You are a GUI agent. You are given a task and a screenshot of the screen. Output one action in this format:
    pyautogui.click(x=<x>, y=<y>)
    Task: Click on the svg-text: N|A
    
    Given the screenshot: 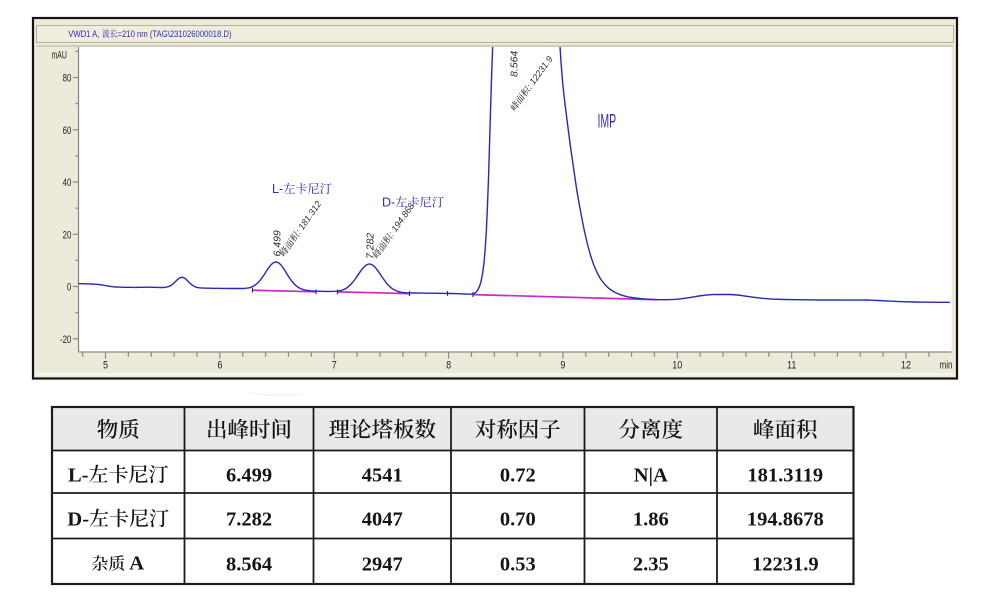 What is the action you would take?
    pyautogui.click(x=651, y=476)
    